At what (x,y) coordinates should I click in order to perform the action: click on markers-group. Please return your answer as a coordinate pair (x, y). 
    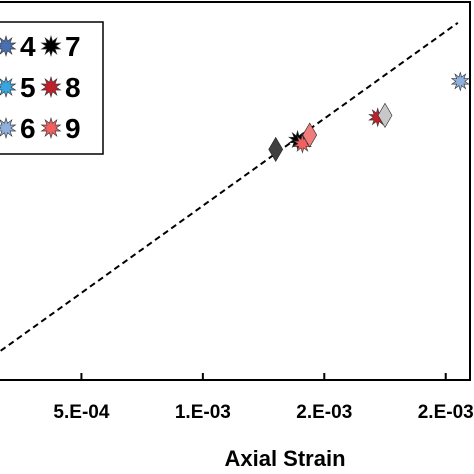
    Looking at the image, I should click on (369, 117).